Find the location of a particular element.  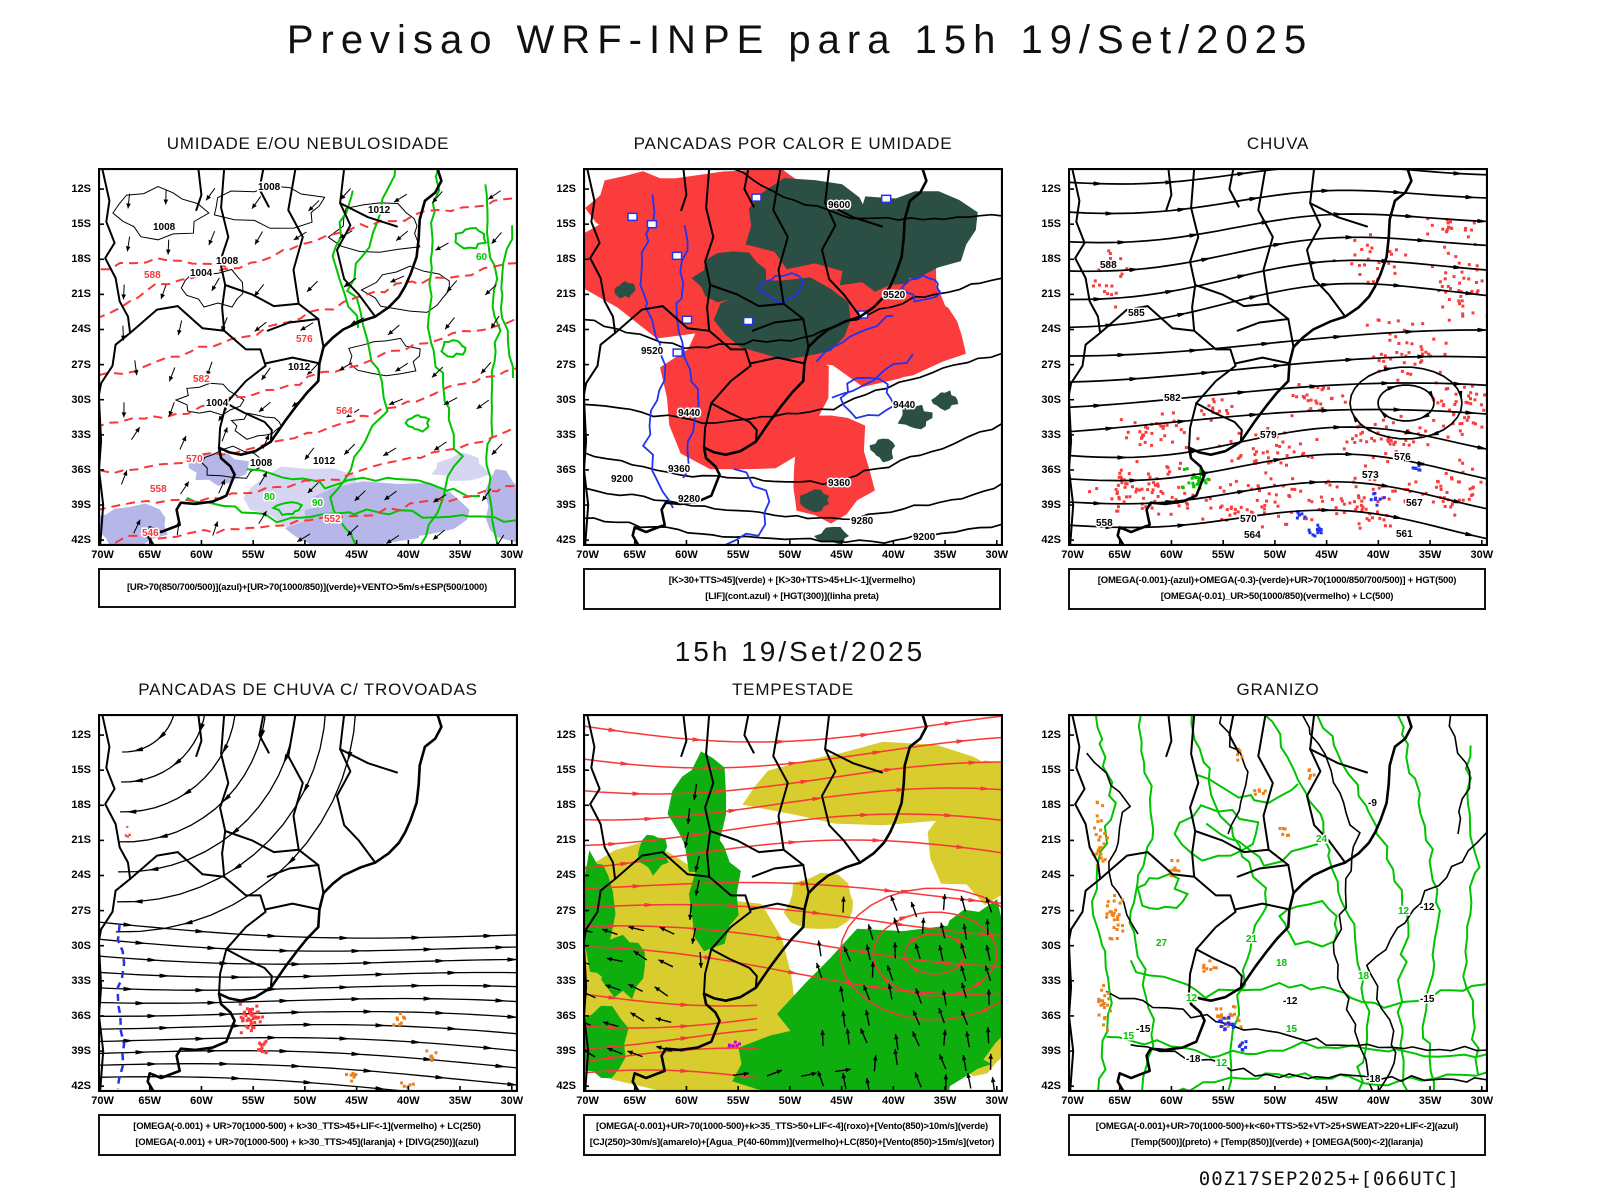

svg-text: 9280 is located at coordinates (862, 521).